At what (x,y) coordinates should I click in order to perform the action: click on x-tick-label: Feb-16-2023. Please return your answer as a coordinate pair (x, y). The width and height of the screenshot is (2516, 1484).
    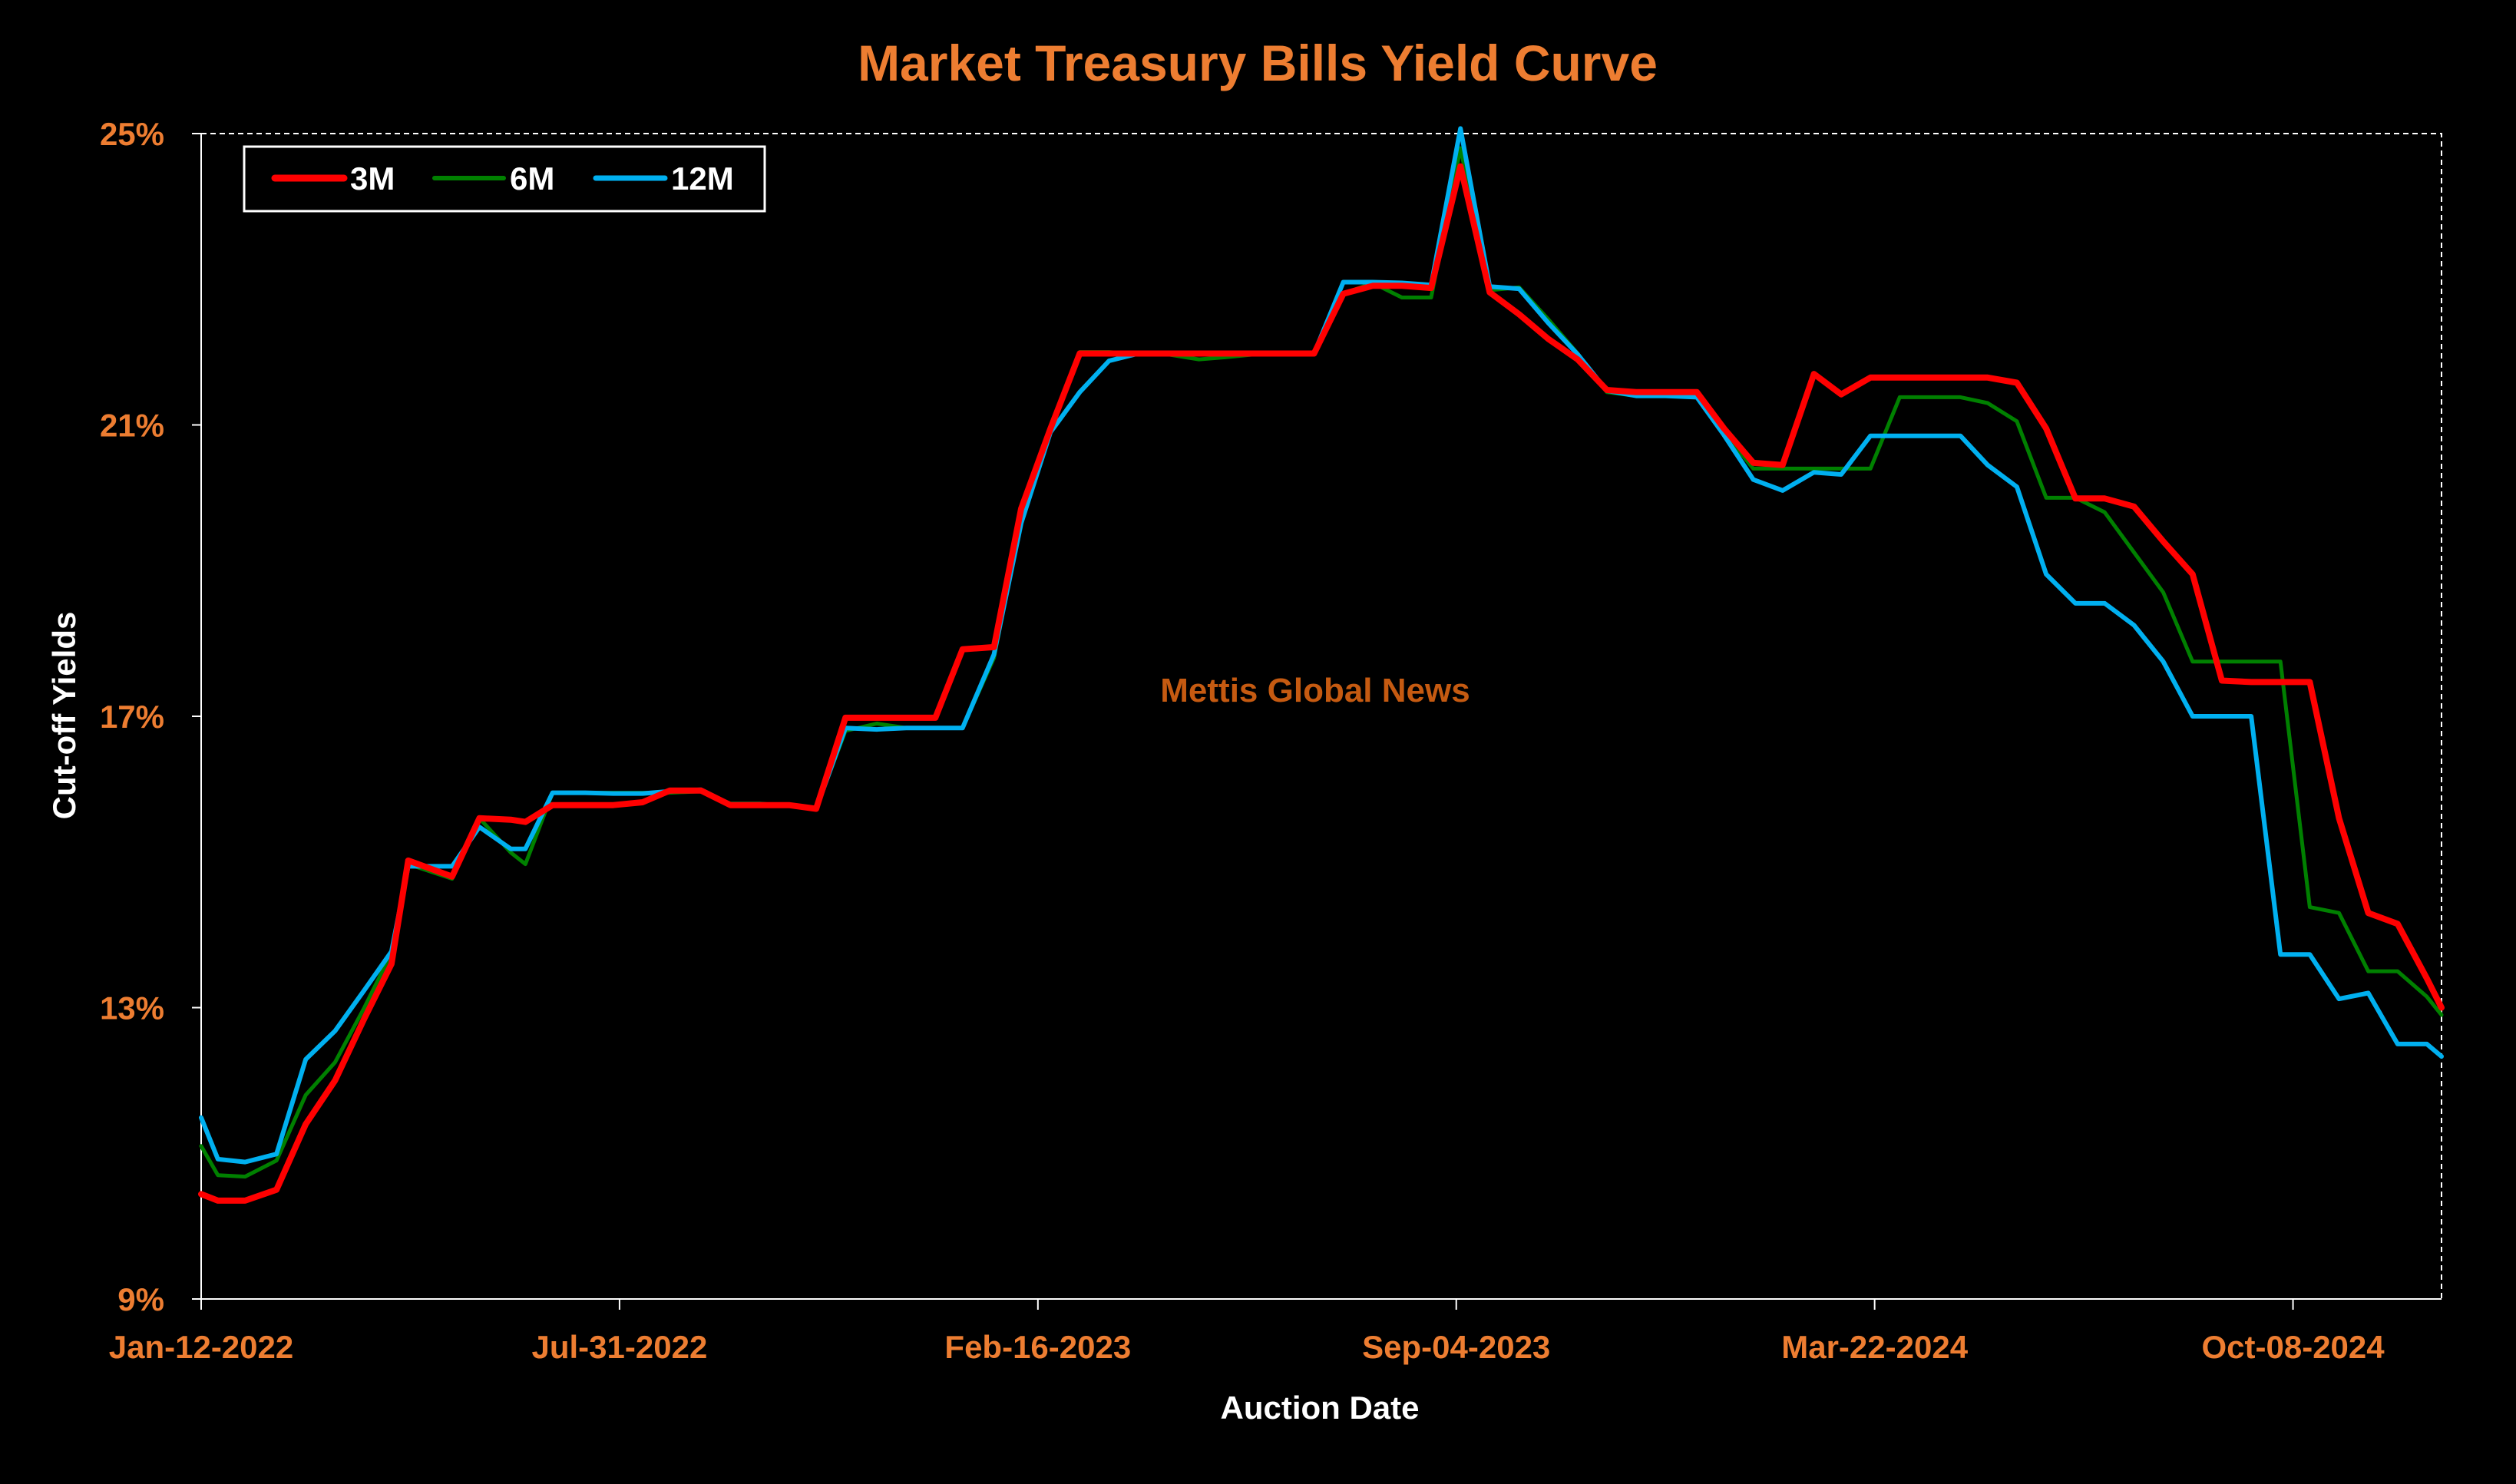
    Looking at the image, I should click on (1037, 1347).